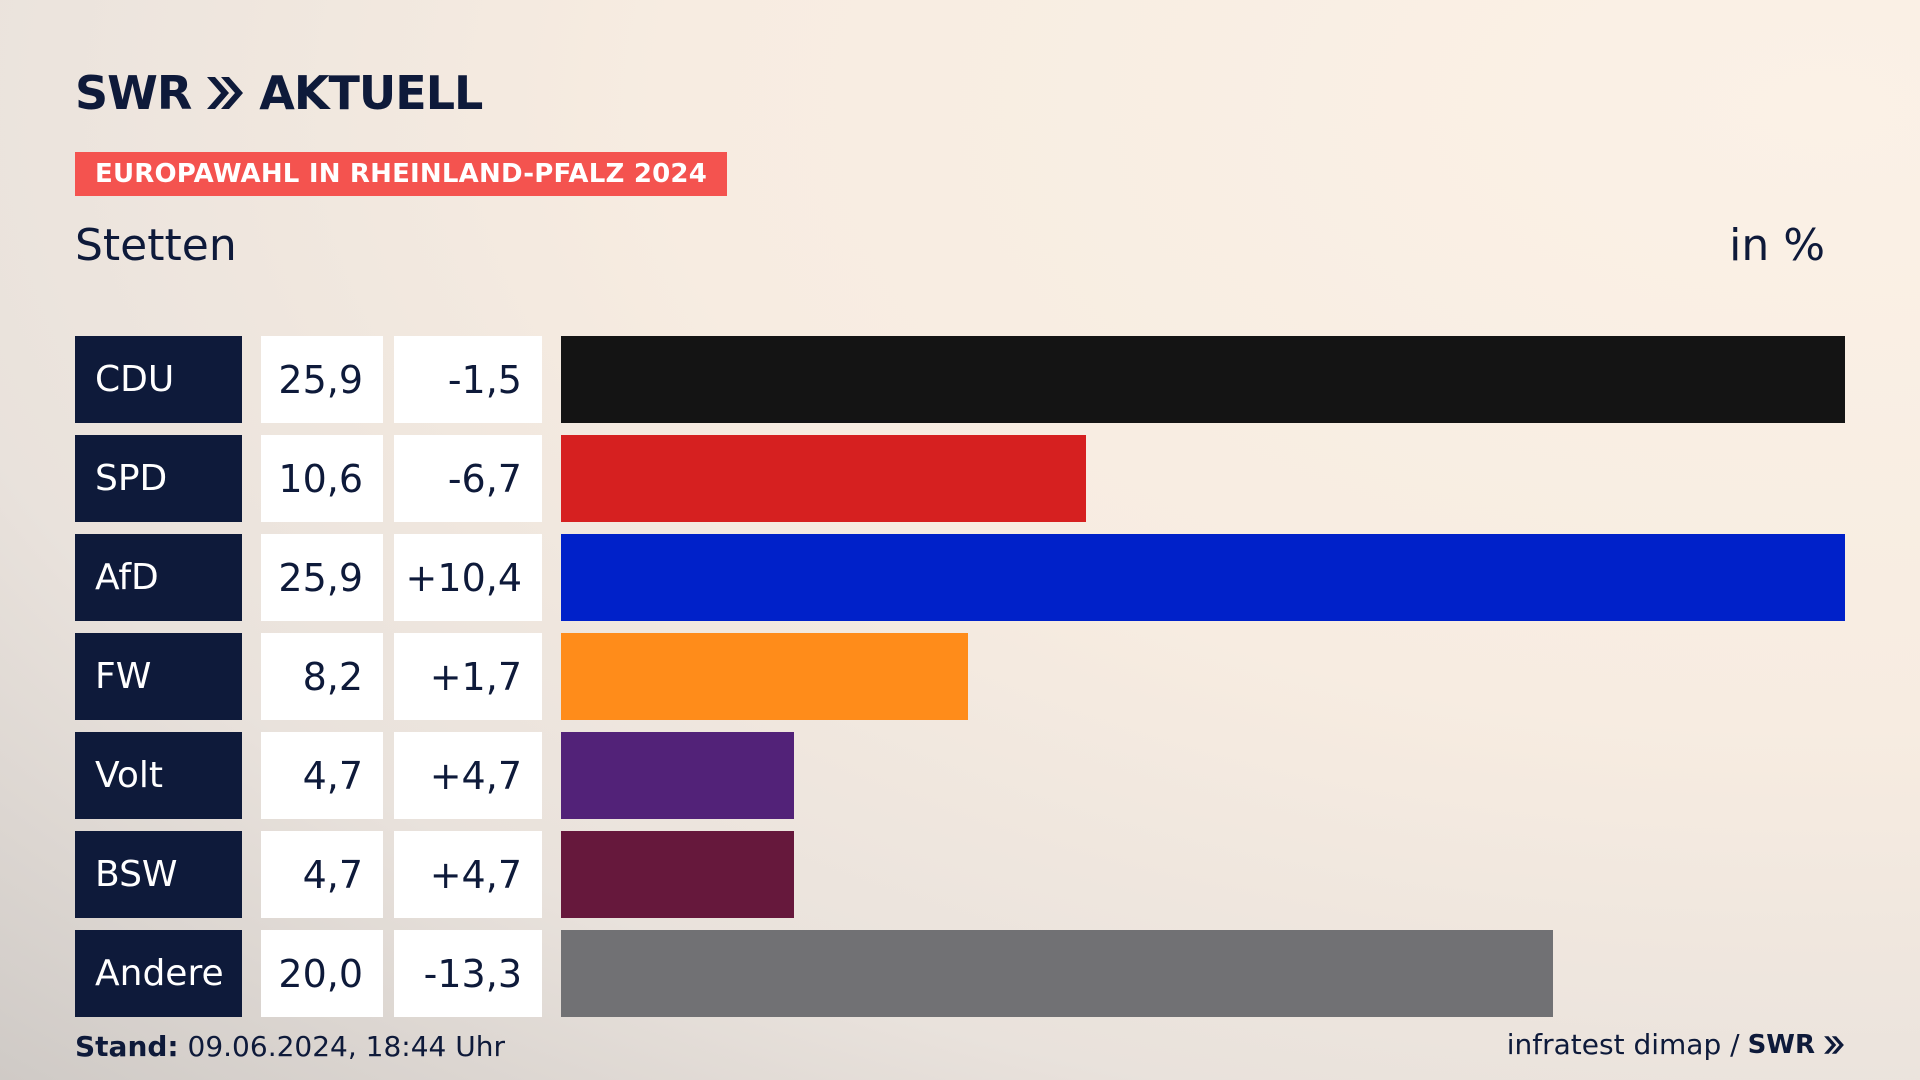 Image resolution: width=1920 pixels, height=1080 pixels. Describe the element at coordinates (158, 379) in the screenshot. I see `party-label: CDU` at that location.